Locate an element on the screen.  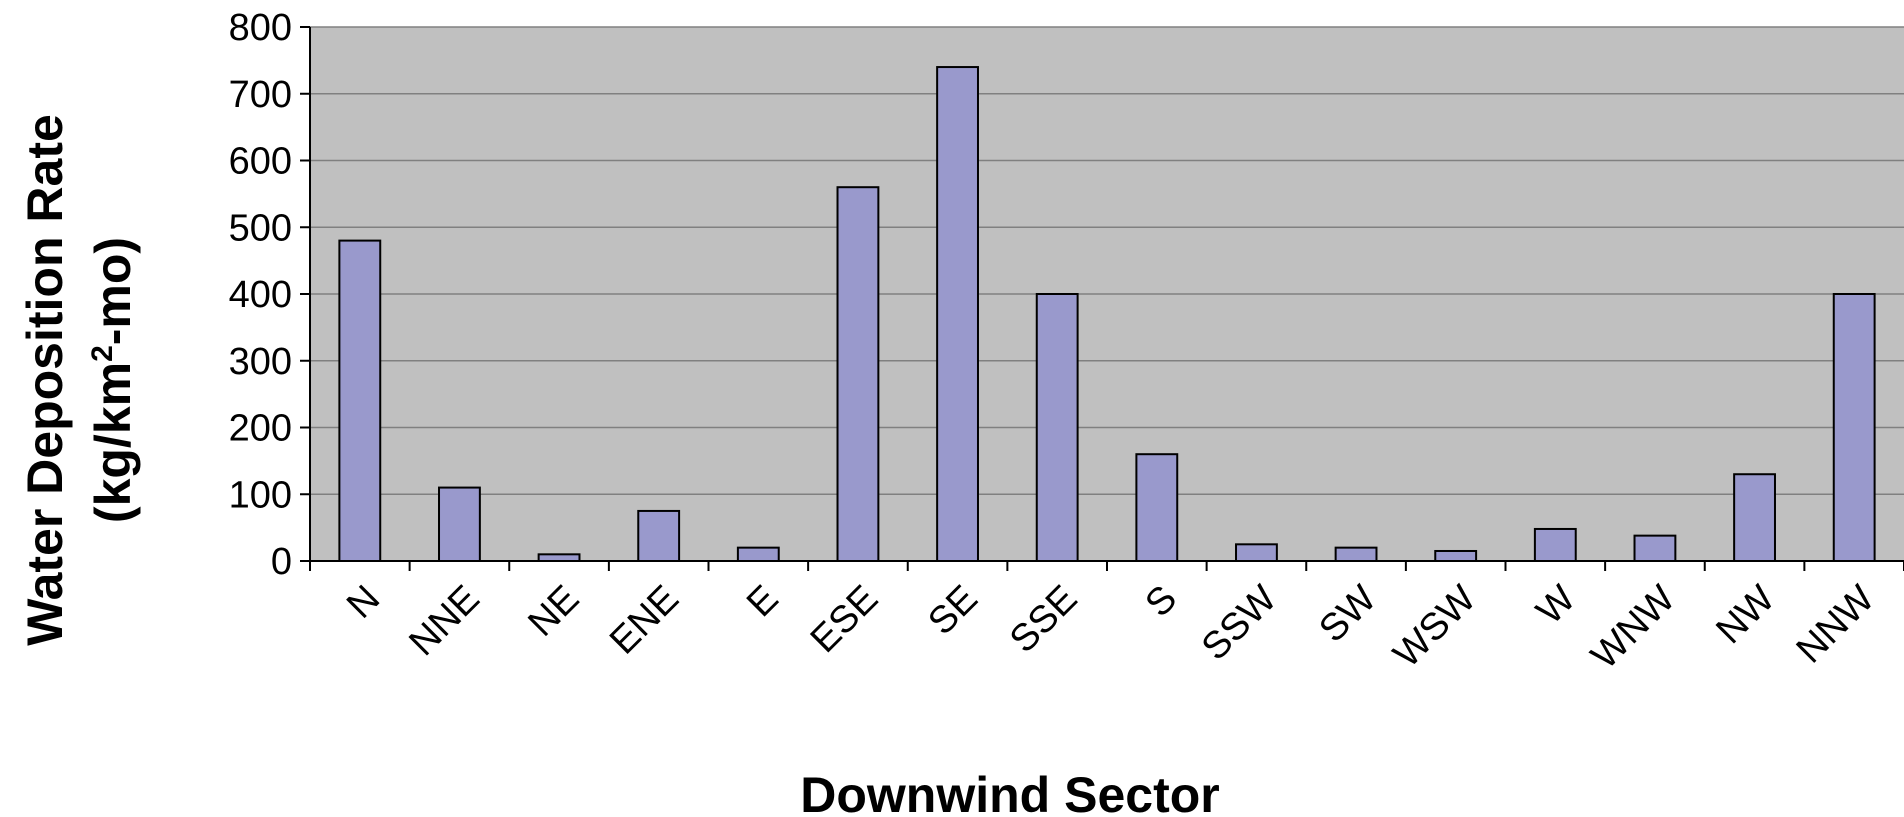
x-tick-label: N is located at coordinates (363, 602).